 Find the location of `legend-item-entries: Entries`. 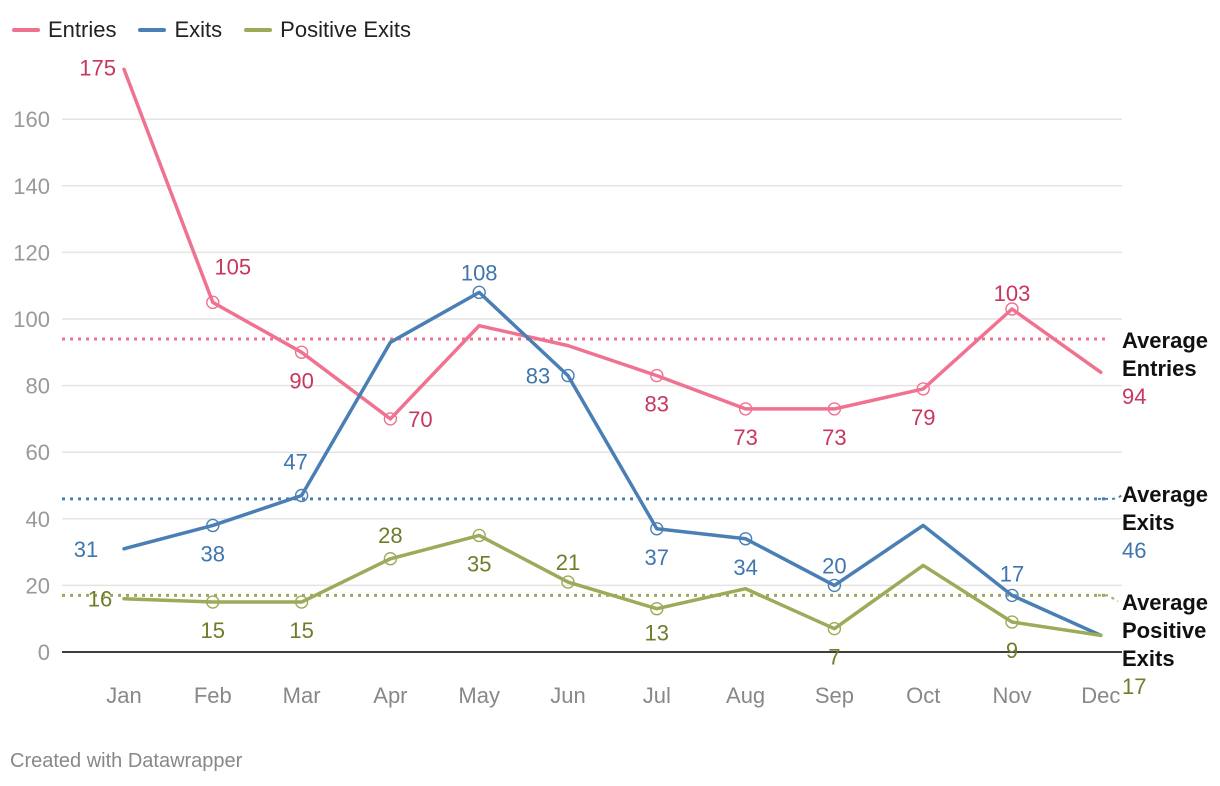

legend-item-entries: Entries is located at coordinates (64, 30).